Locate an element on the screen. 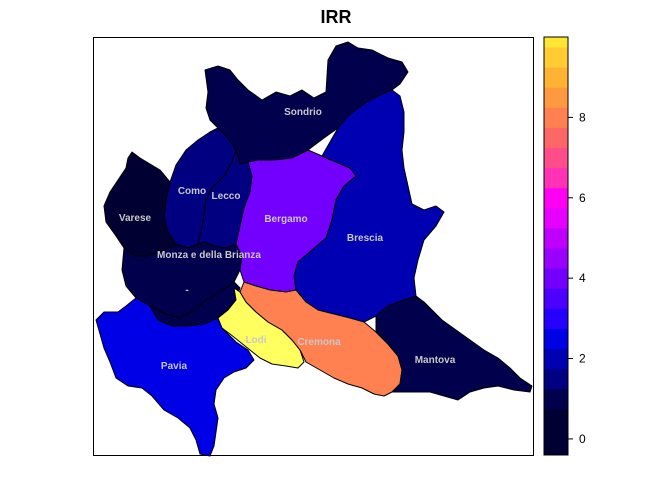 This screenshot has height=480, width=672. label-mantova: Mantova is located at coordinates (435, 360).